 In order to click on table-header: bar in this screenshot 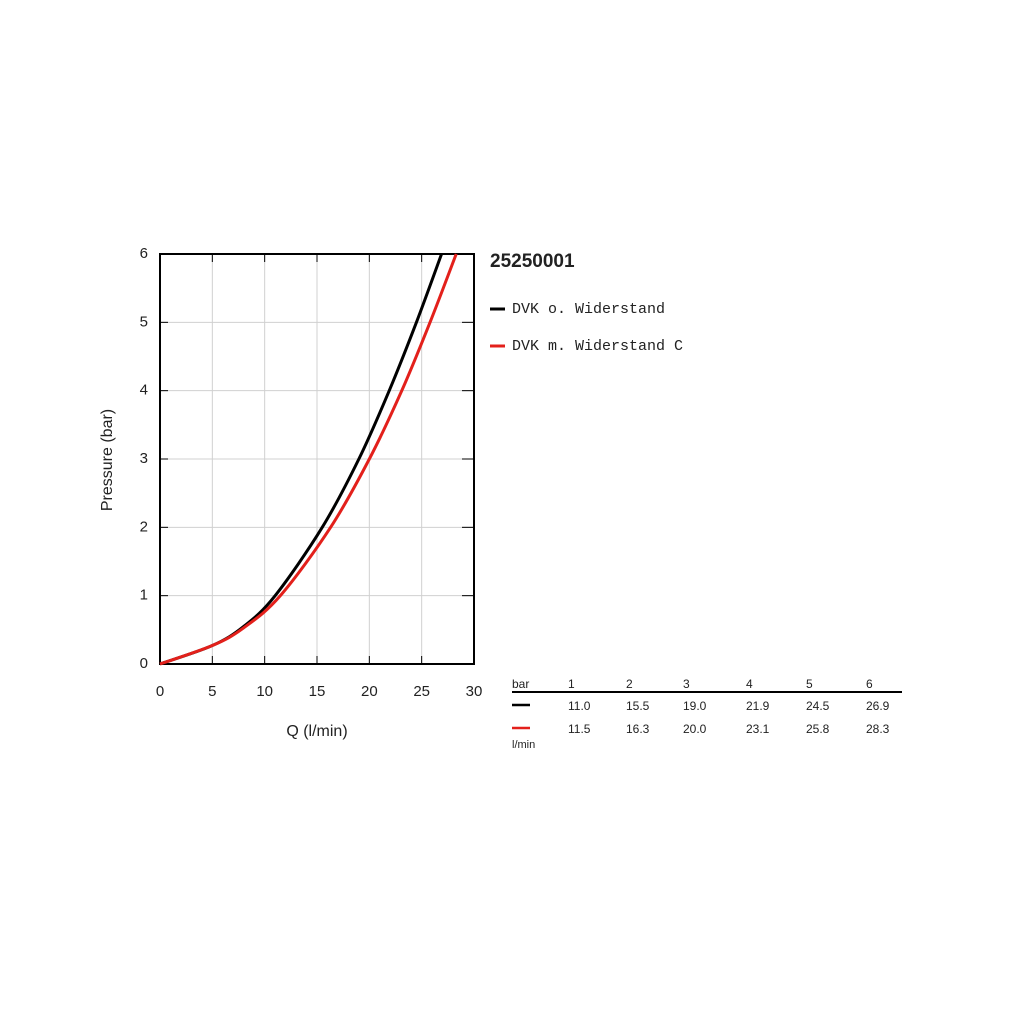, I will do `click(520, 684)`.